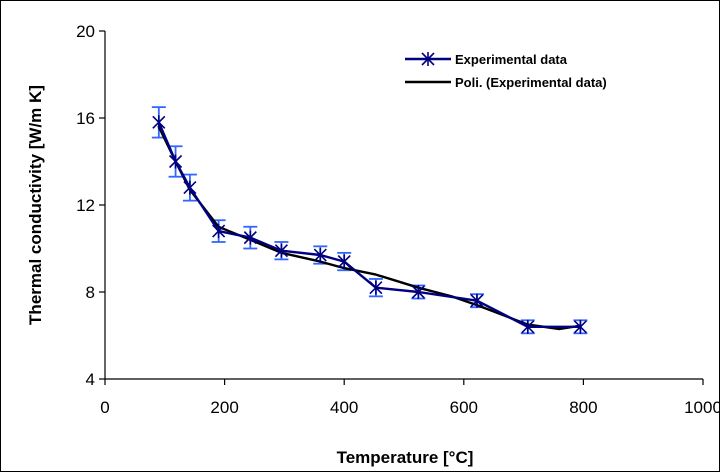 The width and height of the screenshot is (720, 472). Describe the element at coordinates (405, 457) in the screenshot. I see `x-axis-title: Temperature [°C]` at that location.